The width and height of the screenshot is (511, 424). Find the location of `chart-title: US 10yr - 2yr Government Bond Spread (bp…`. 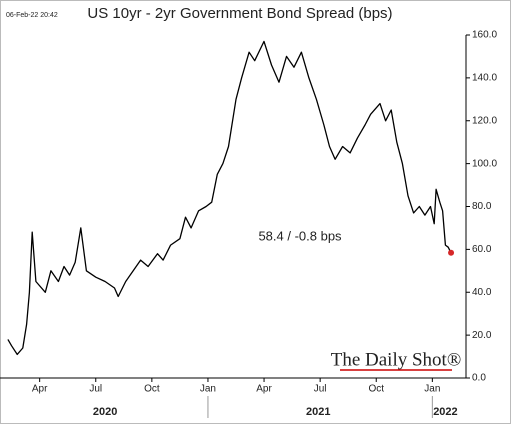

chart-title: US 10yr - 2yr Government Bond Spread (bp… is located at coordinates (239, 13).